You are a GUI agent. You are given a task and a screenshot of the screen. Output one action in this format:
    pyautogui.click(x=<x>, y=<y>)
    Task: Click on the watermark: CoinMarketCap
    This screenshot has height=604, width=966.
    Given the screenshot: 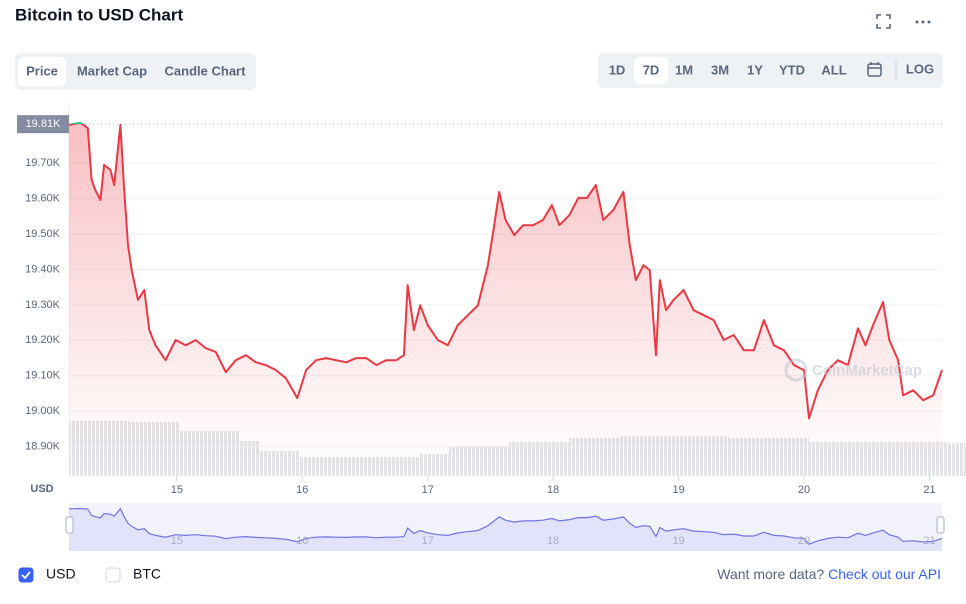 What is the action you would take?
    pyautogui.click(x=867, y=370)
    